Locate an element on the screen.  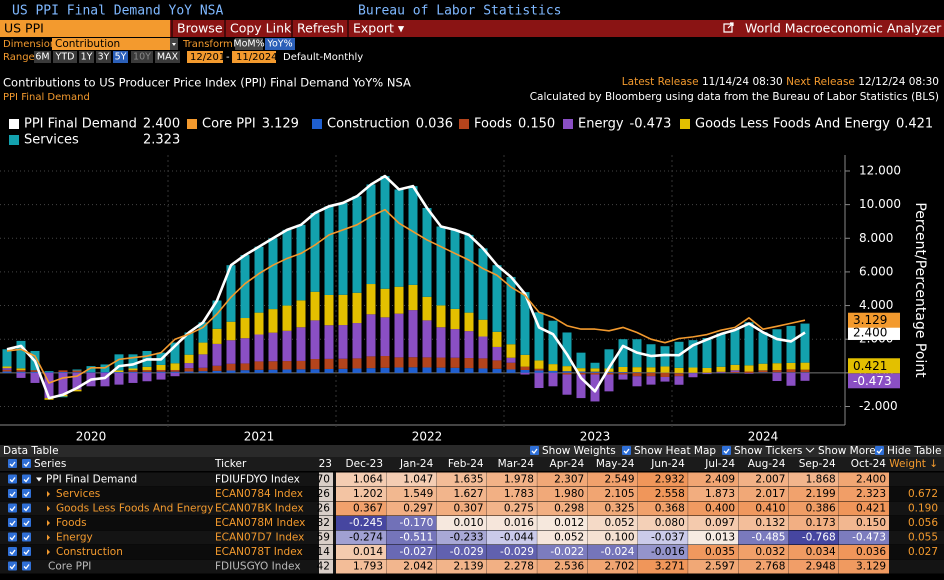
dimension-input is located at coordinates (111, 44).